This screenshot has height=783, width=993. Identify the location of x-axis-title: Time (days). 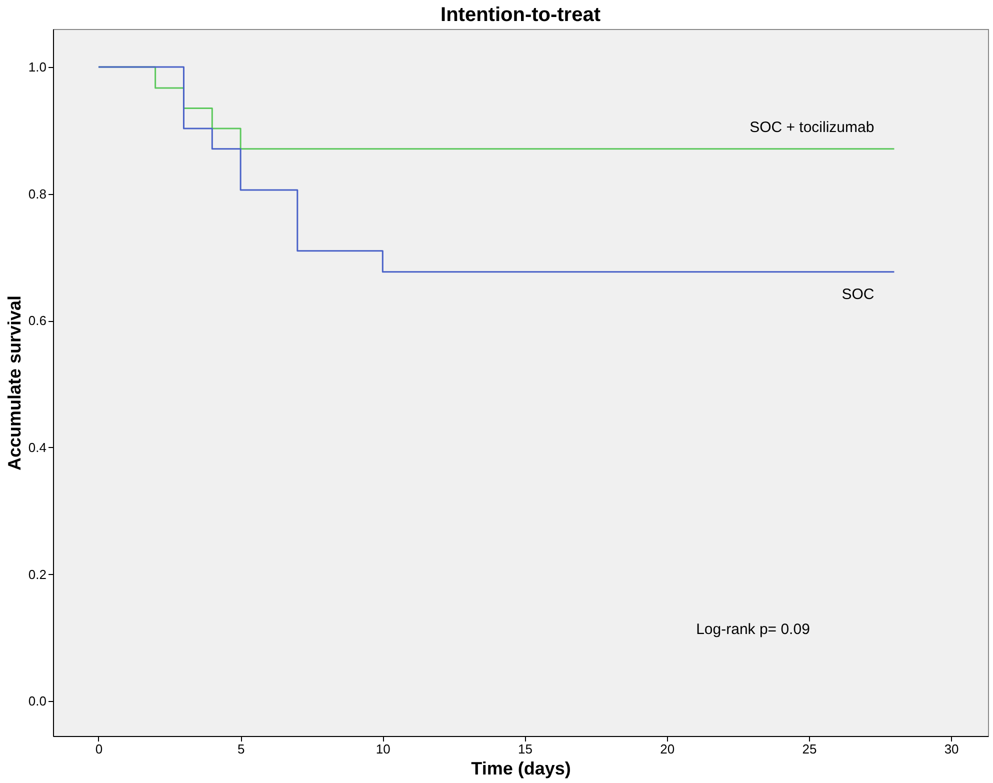
(521, 768).